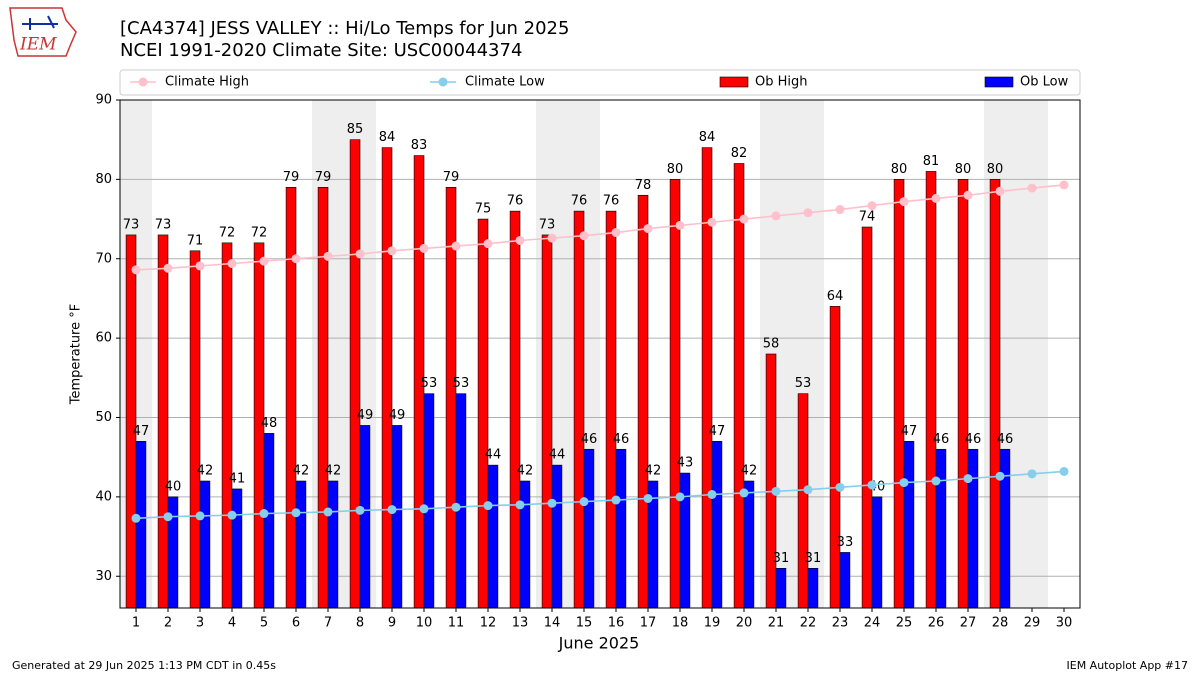  Describe the element at coordinates (734, 82) in the screenshot. I see `legend-swatch` at that location.